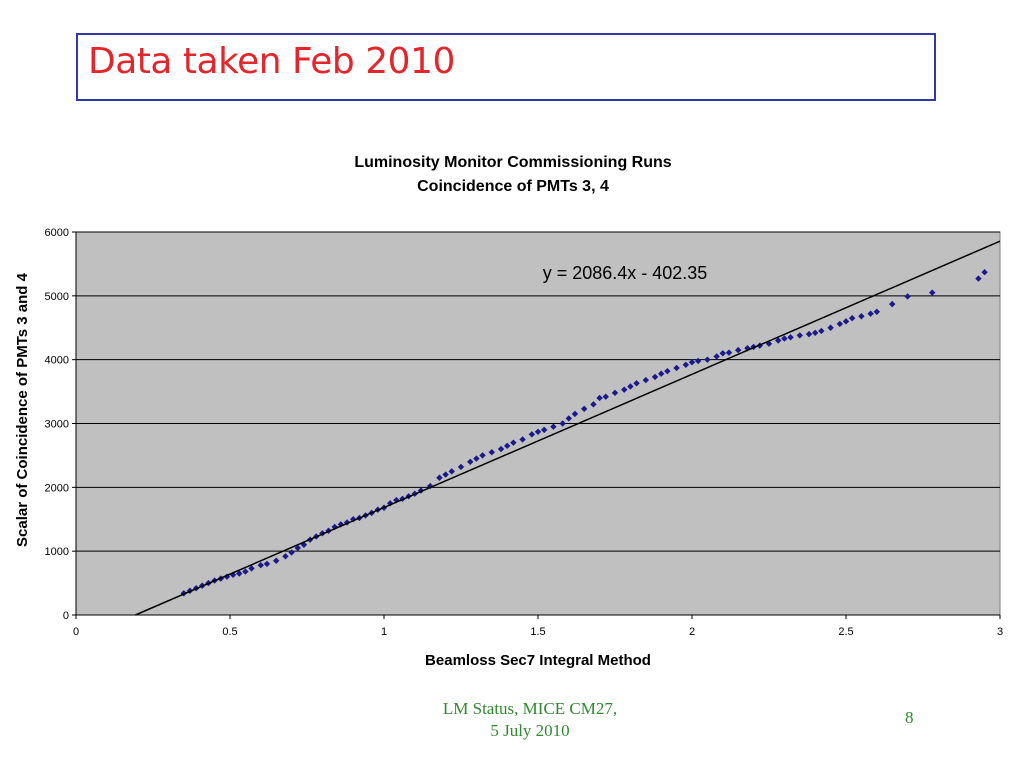 This screenshot has width=1024, height=768. What do you see at coordinates (57, 361) in the screenshot?
I see `y-tick-label: 4000` at bounding box center [57, 361].